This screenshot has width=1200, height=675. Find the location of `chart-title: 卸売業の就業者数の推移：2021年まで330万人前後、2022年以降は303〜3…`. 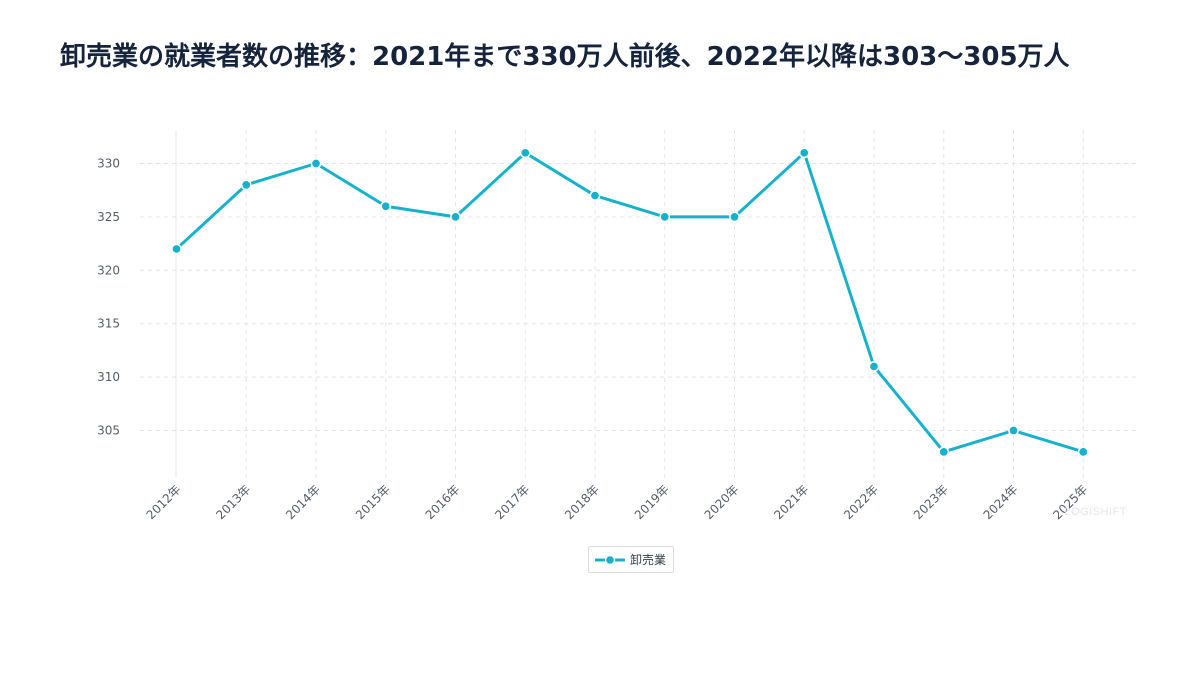

chart-title: 卸売業の就業者数の推移：2021年まで330万人前後、2022年以降は303〜3… is located at coordinates (565, 57).